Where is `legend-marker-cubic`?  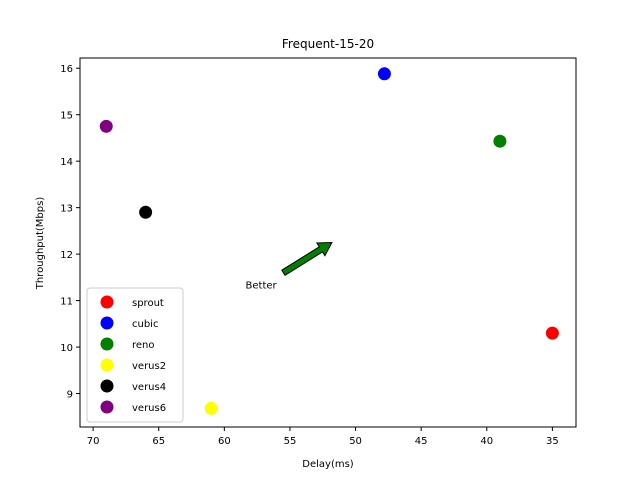 legend-marker-cubic is located at coordinates (107, 323).